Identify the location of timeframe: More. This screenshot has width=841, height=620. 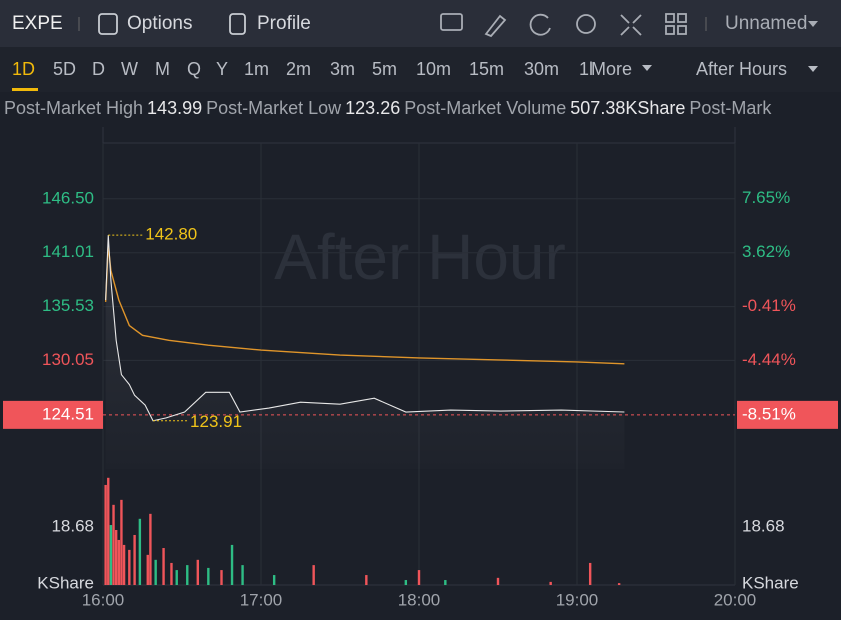
(612, 69).